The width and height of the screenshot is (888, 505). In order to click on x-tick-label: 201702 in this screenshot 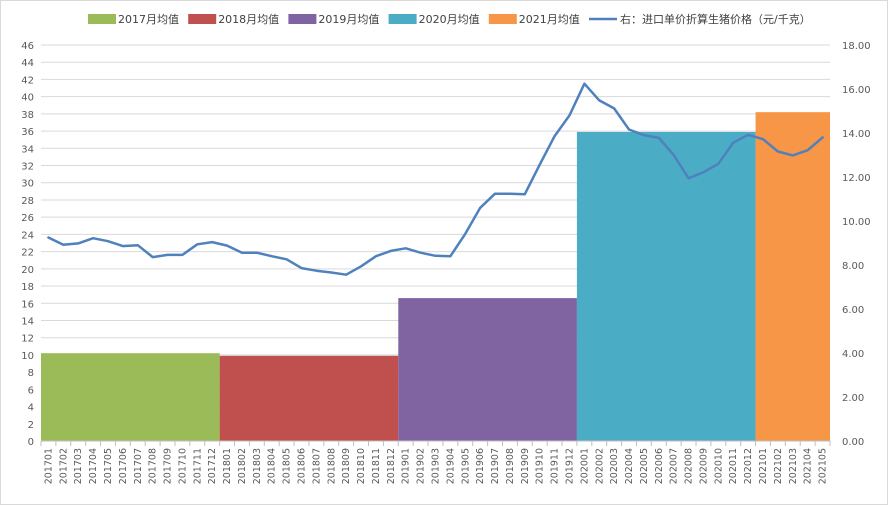, I will do `click(63, 466)`.